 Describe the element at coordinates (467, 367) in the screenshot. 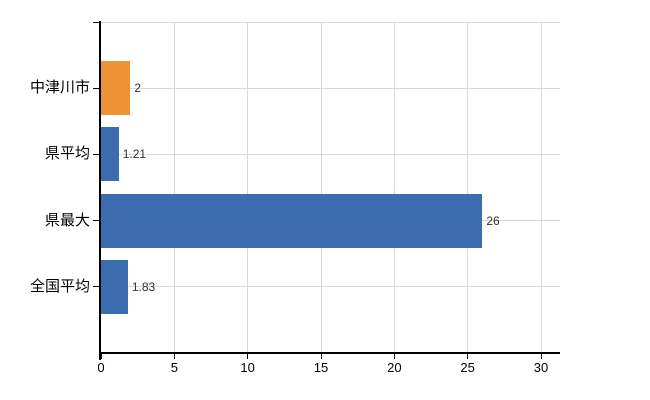

I see `x-tick-label: 25` at that location.